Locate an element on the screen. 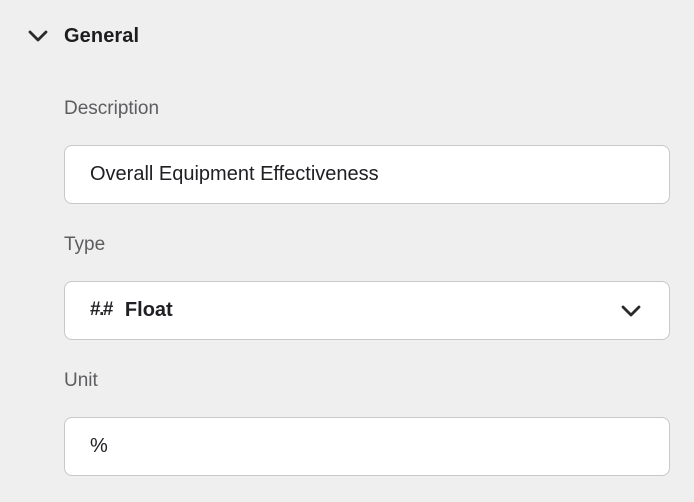  description-input is located at coordinates (367, 174).